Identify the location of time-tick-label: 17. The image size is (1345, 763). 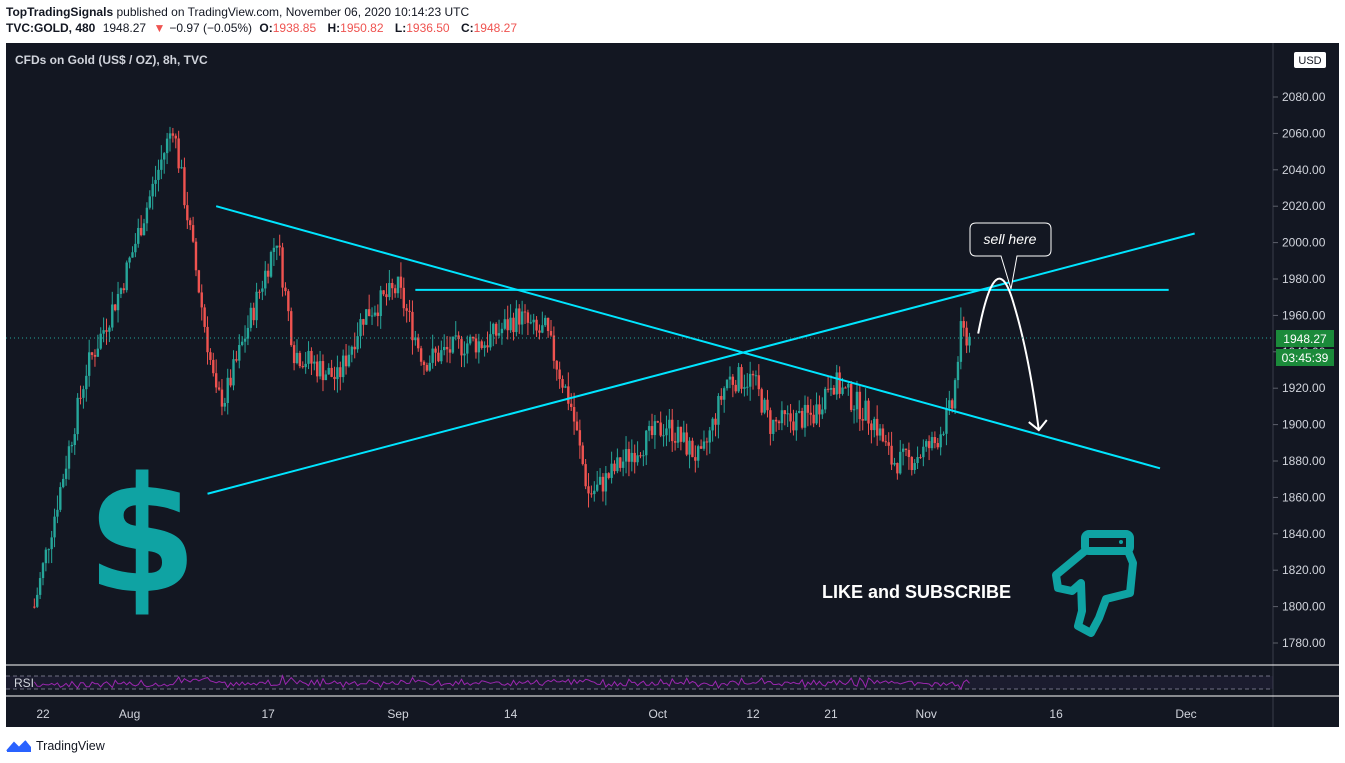
(268, 714).